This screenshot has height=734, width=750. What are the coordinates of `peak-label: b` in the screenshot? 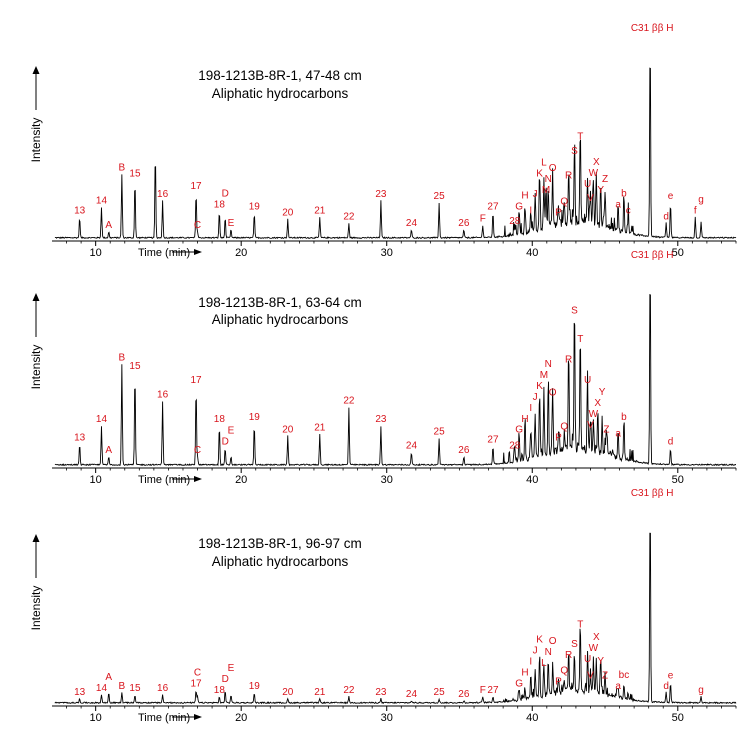 It's located at (624, 193).